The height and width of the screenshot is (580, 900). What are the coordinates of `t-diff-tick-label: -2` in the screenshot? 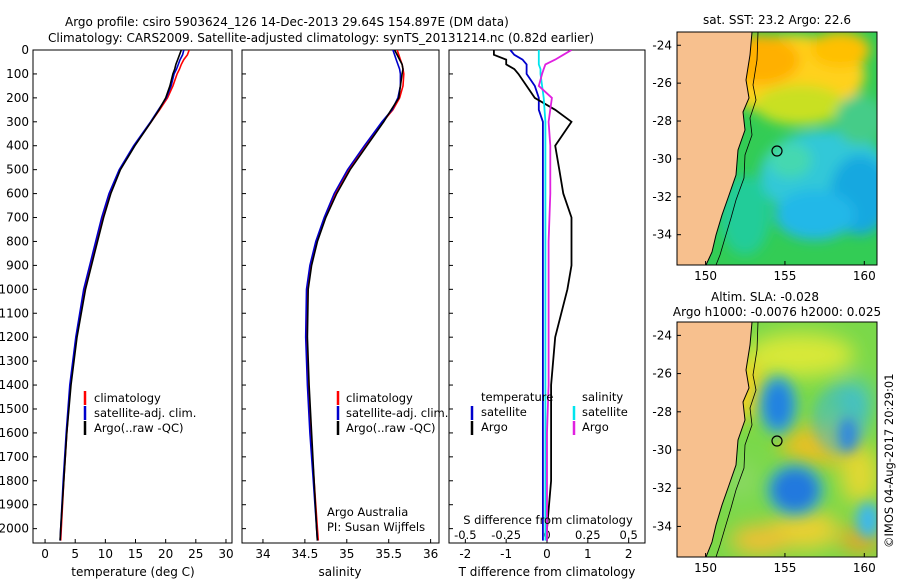 It's located at (465, 554).